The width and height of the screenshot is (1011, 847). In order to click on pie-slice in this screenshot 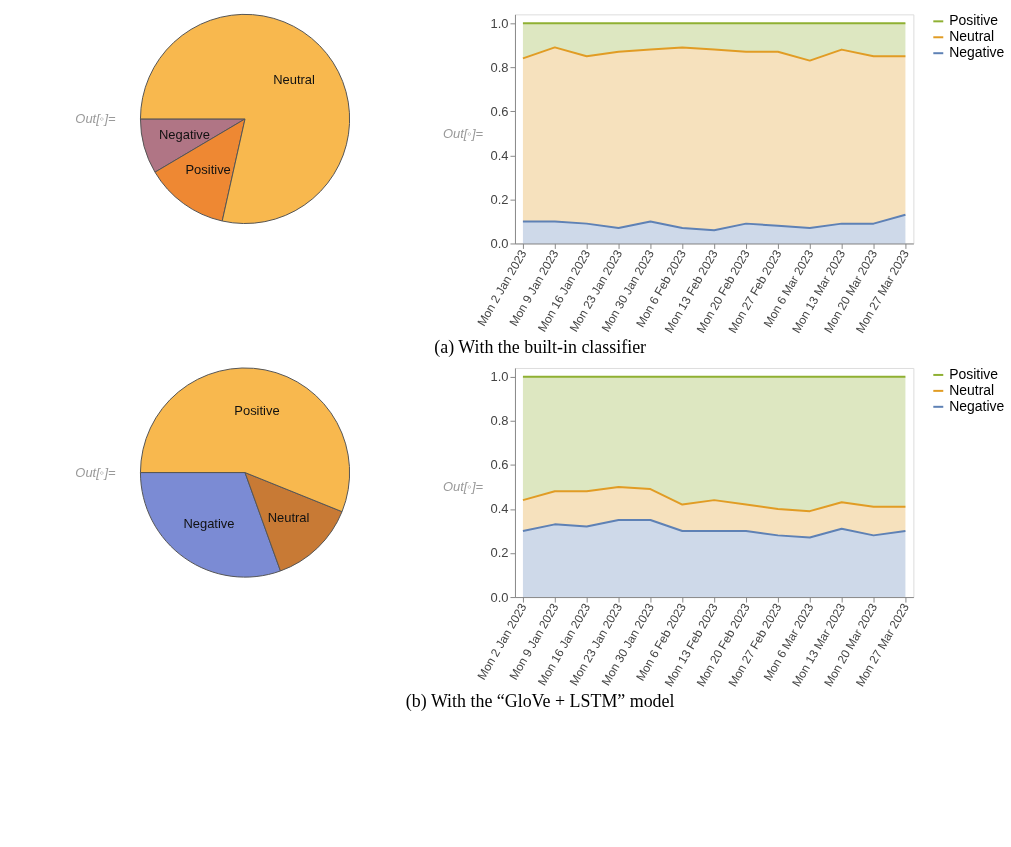, I will do `click(245, 118)`.